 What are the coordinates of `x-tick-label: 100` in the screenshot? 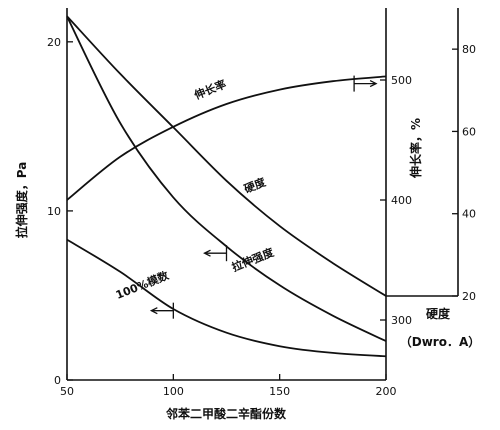 It's located at (173, 391).